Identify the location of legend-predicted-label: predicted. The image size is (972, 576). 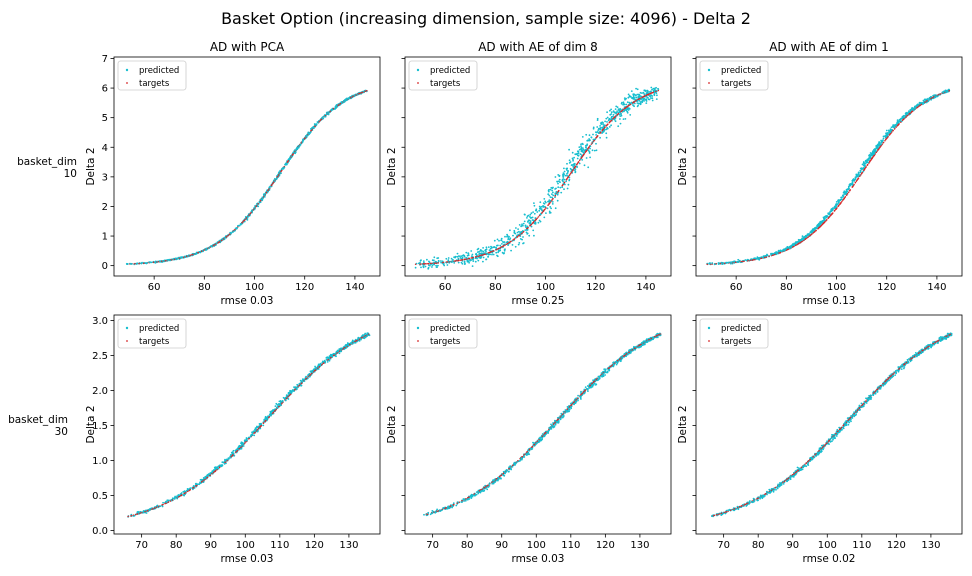
(159, 71).